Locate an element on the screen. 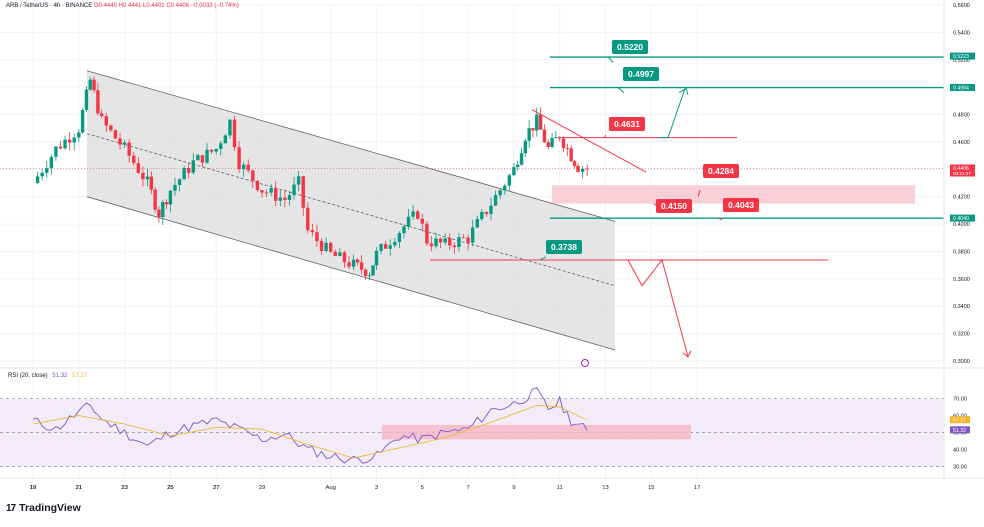 This screenshot has width=984, height=527. level-callout: 0.5220 is located at coordinates (630, 47).